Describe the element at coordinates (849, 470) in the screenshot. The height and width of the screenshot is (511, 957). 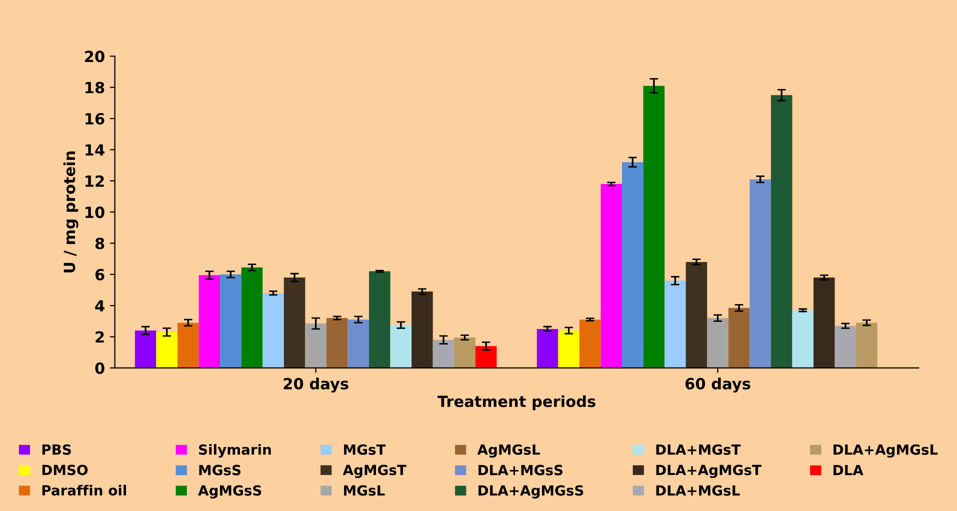
I see `legend-label: DLA` at that location.